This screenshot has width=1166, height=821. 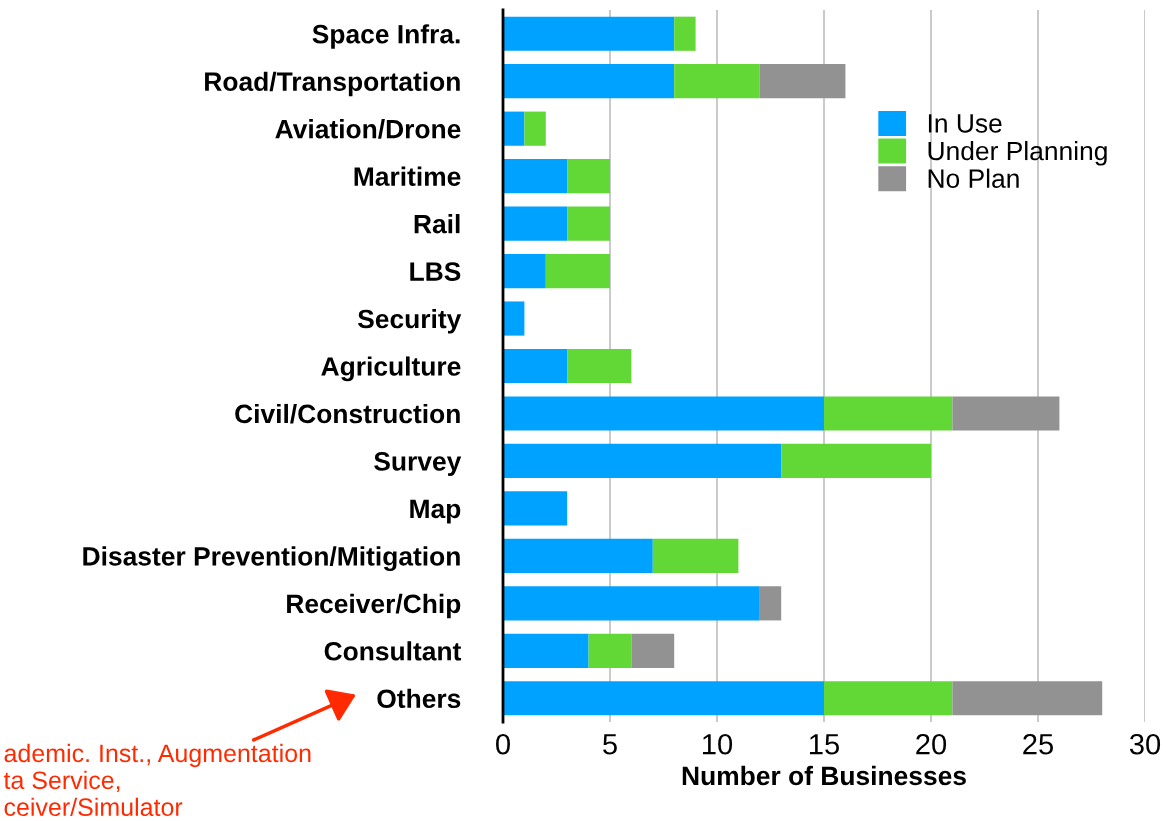 I want to click on y-tick-label: Receiver/Chip, so click(x=374, y=606).